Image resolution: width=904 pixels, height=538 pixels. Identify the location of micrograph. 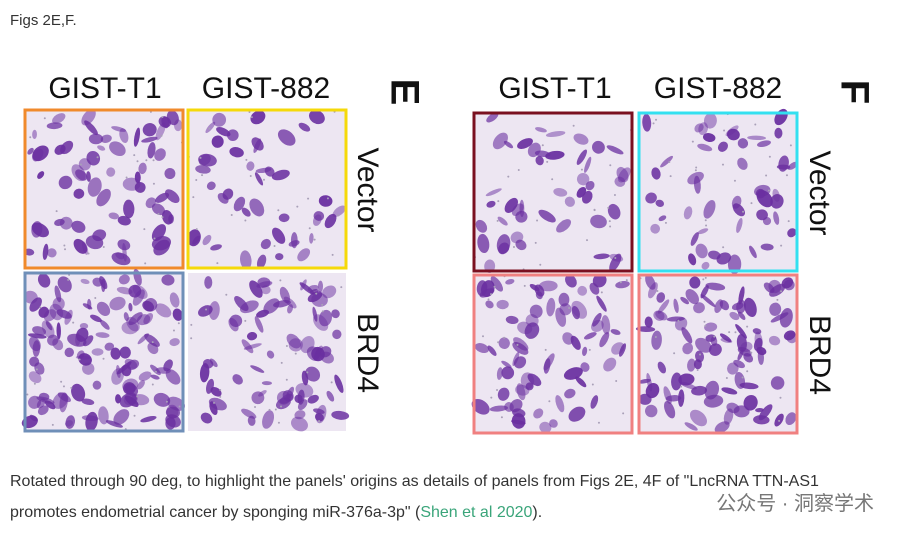
(103, 350).